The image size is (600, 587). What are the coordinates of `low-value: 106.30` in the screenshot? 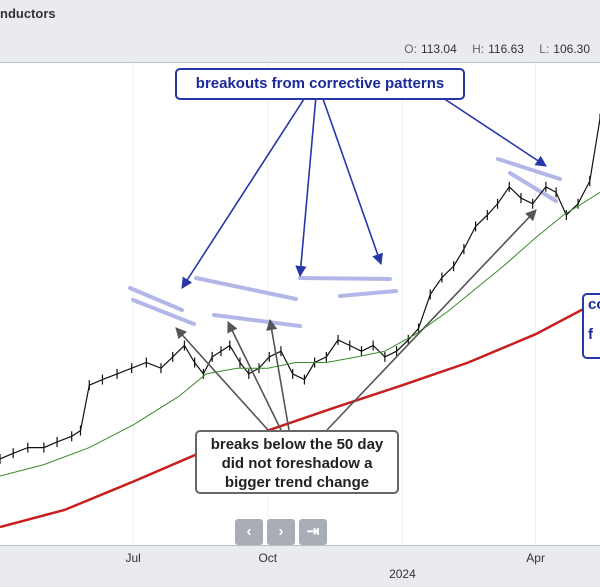 It's located at (571, 49).